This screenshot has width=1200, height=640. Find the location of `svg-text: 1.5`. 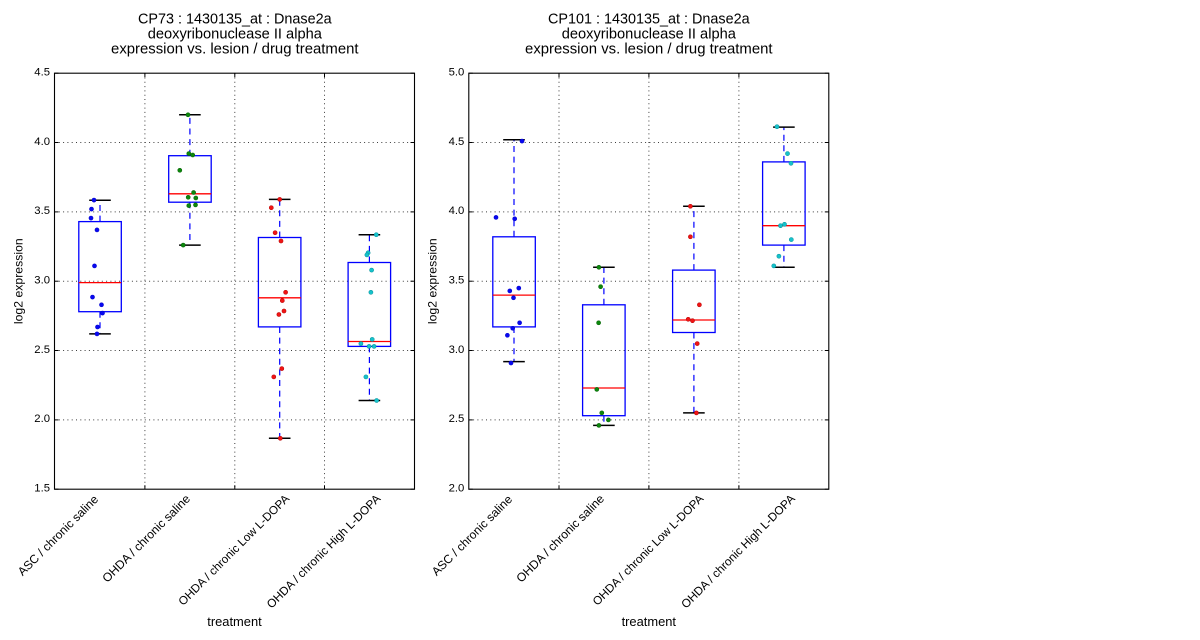

svg-text: 1.5 is located at coordinates (42, 489).